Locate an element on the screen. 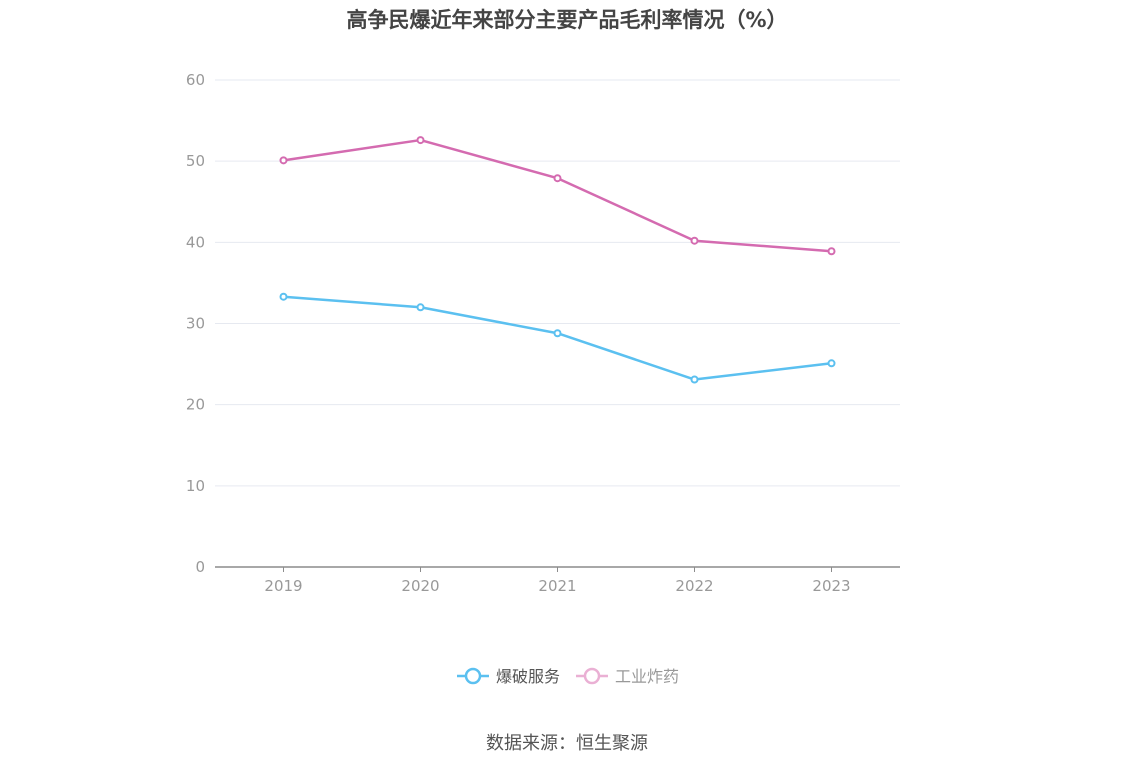 This screenshot has width=1134, height=766. data-source: 数据来源：恒生聚源 is located at coordinates (567, 743).